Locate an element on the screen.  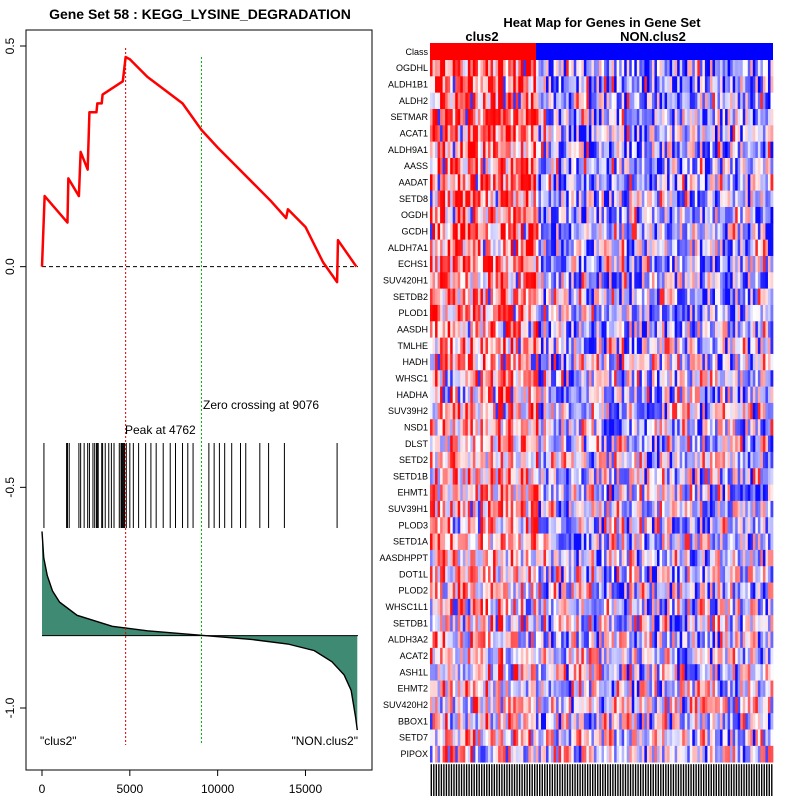
class-bar-non-clus2 is located at coordinates (654, 51).